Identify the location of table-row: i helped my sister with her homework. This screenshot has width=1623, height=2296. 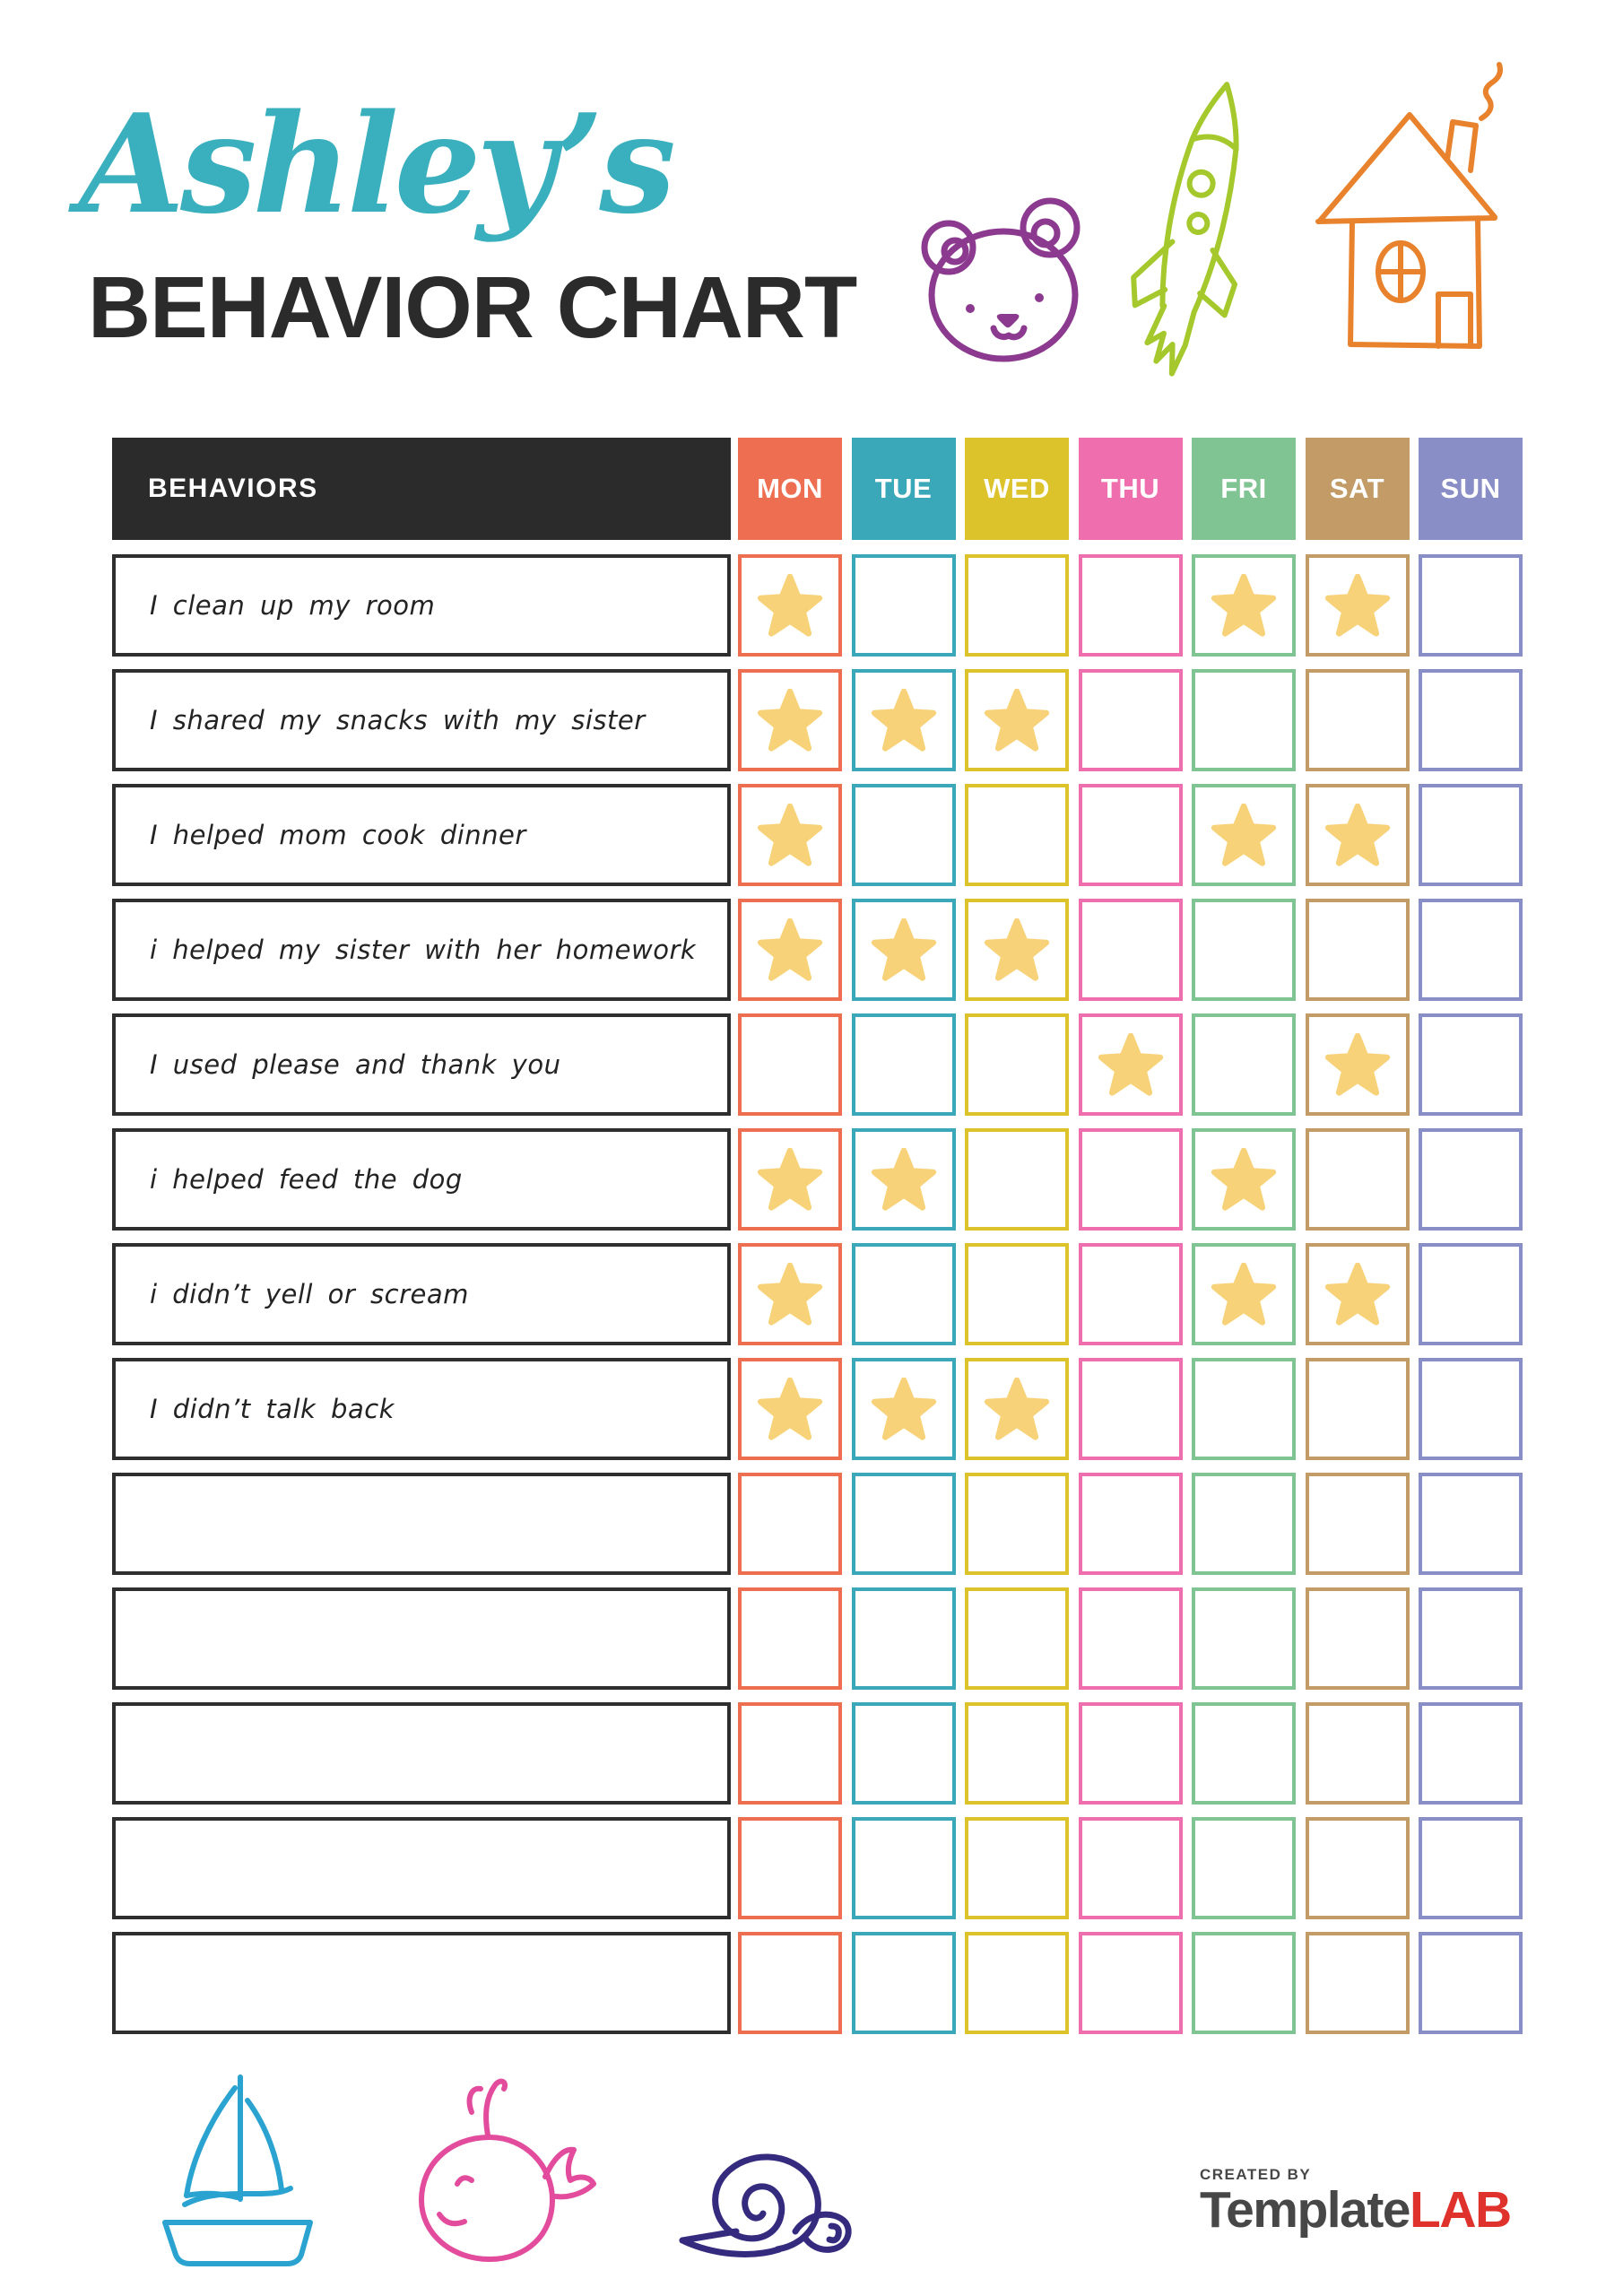
(820, 950).